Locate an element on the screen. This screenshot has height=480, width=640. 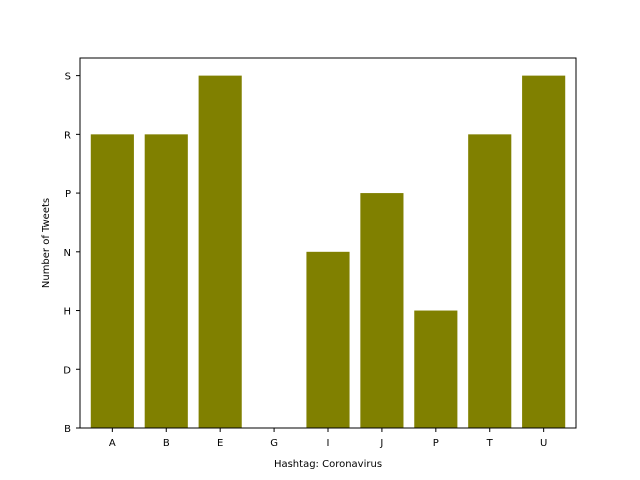
x-tick-label: E is located at coordinates (220, 443).